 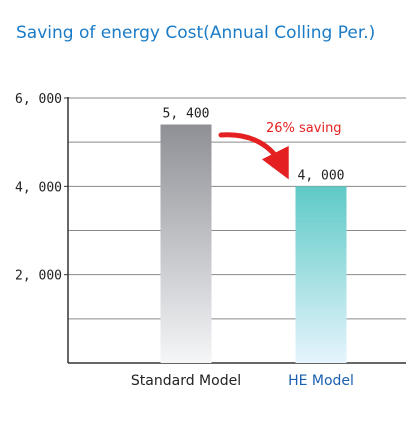 I want to click on data-label: 5, 400, so click(x=186, y=114).